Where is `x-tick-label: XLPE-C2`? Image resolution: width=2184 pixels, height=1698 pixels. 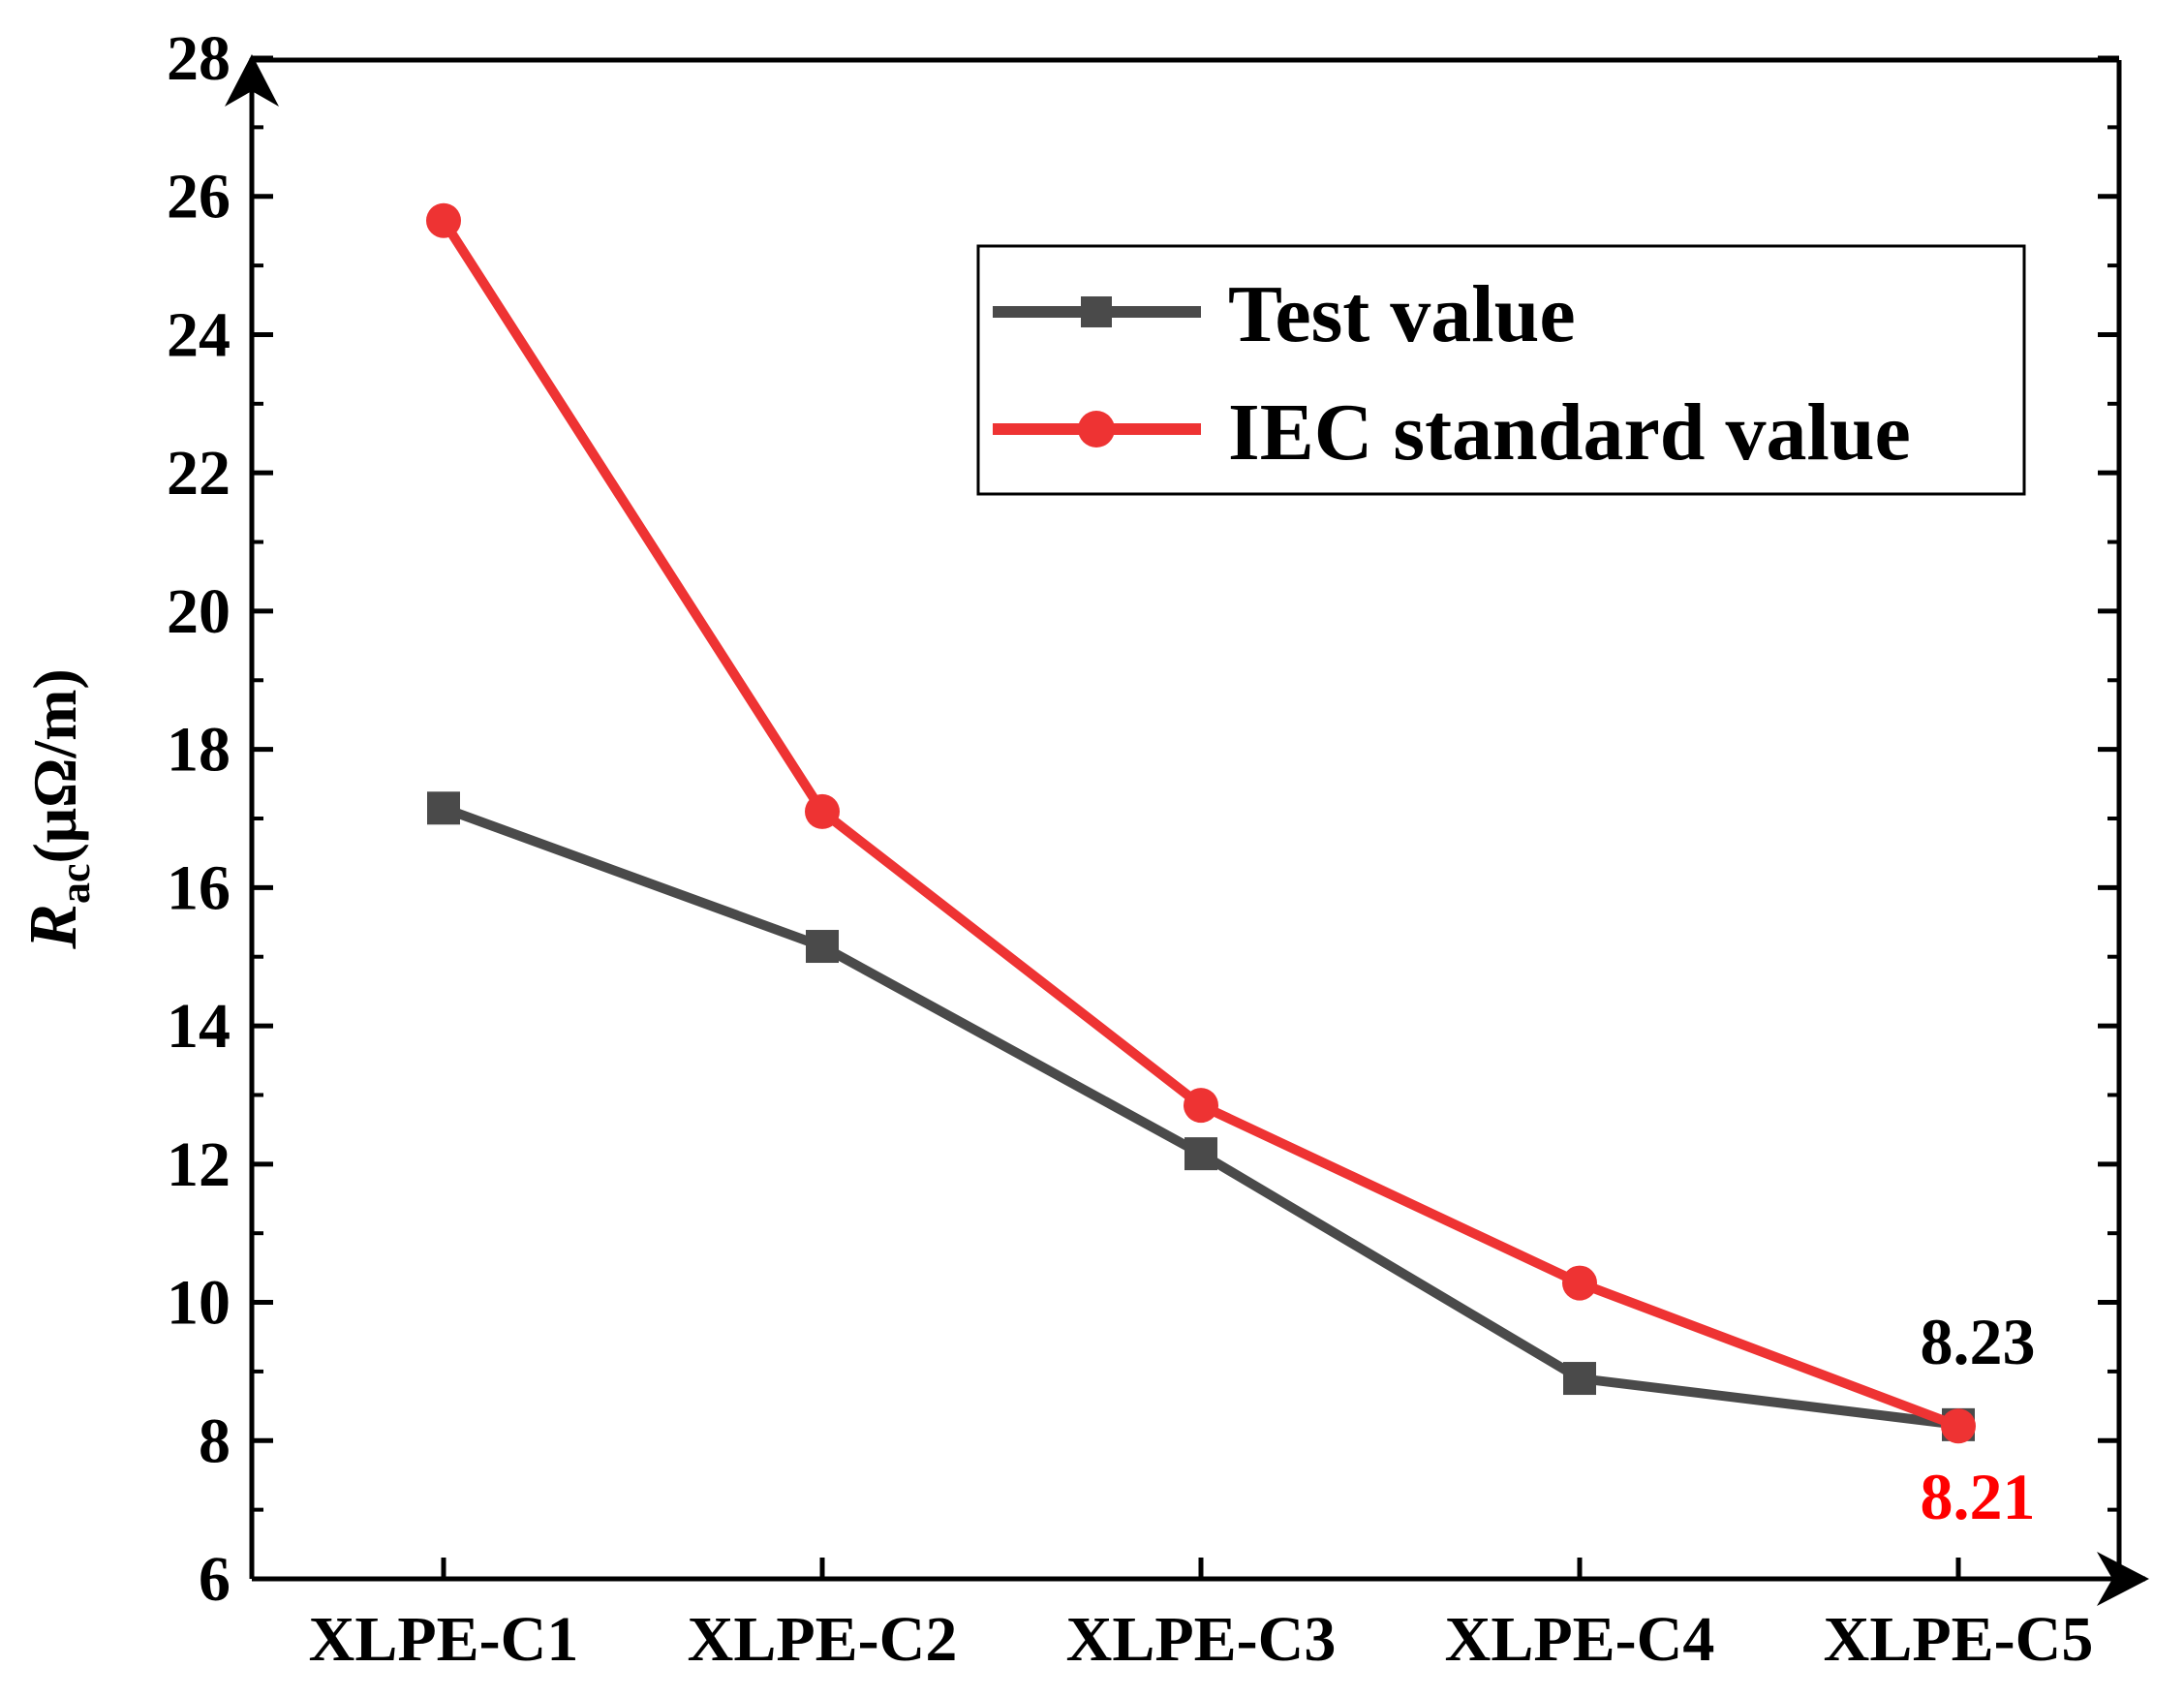
x-tick-label: XLPE-C2 is located at coordinates (823, 1640).